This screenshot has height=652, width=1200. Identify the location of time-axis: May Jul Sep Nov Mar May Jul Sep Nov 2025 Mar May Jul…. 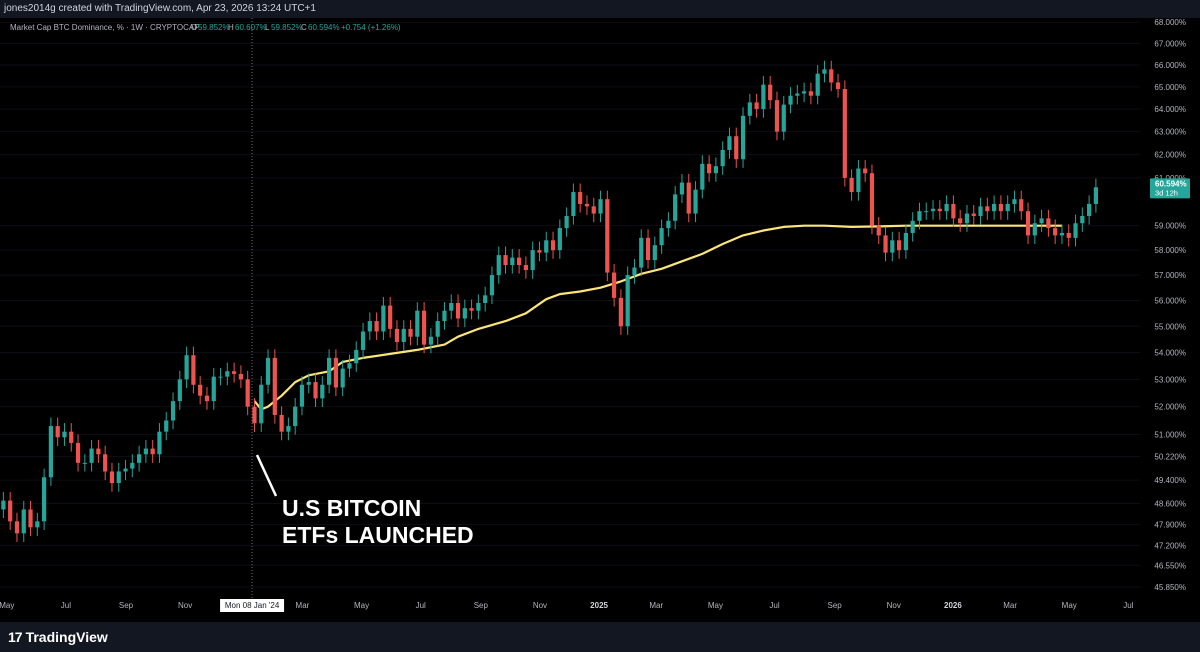
(567, 605).